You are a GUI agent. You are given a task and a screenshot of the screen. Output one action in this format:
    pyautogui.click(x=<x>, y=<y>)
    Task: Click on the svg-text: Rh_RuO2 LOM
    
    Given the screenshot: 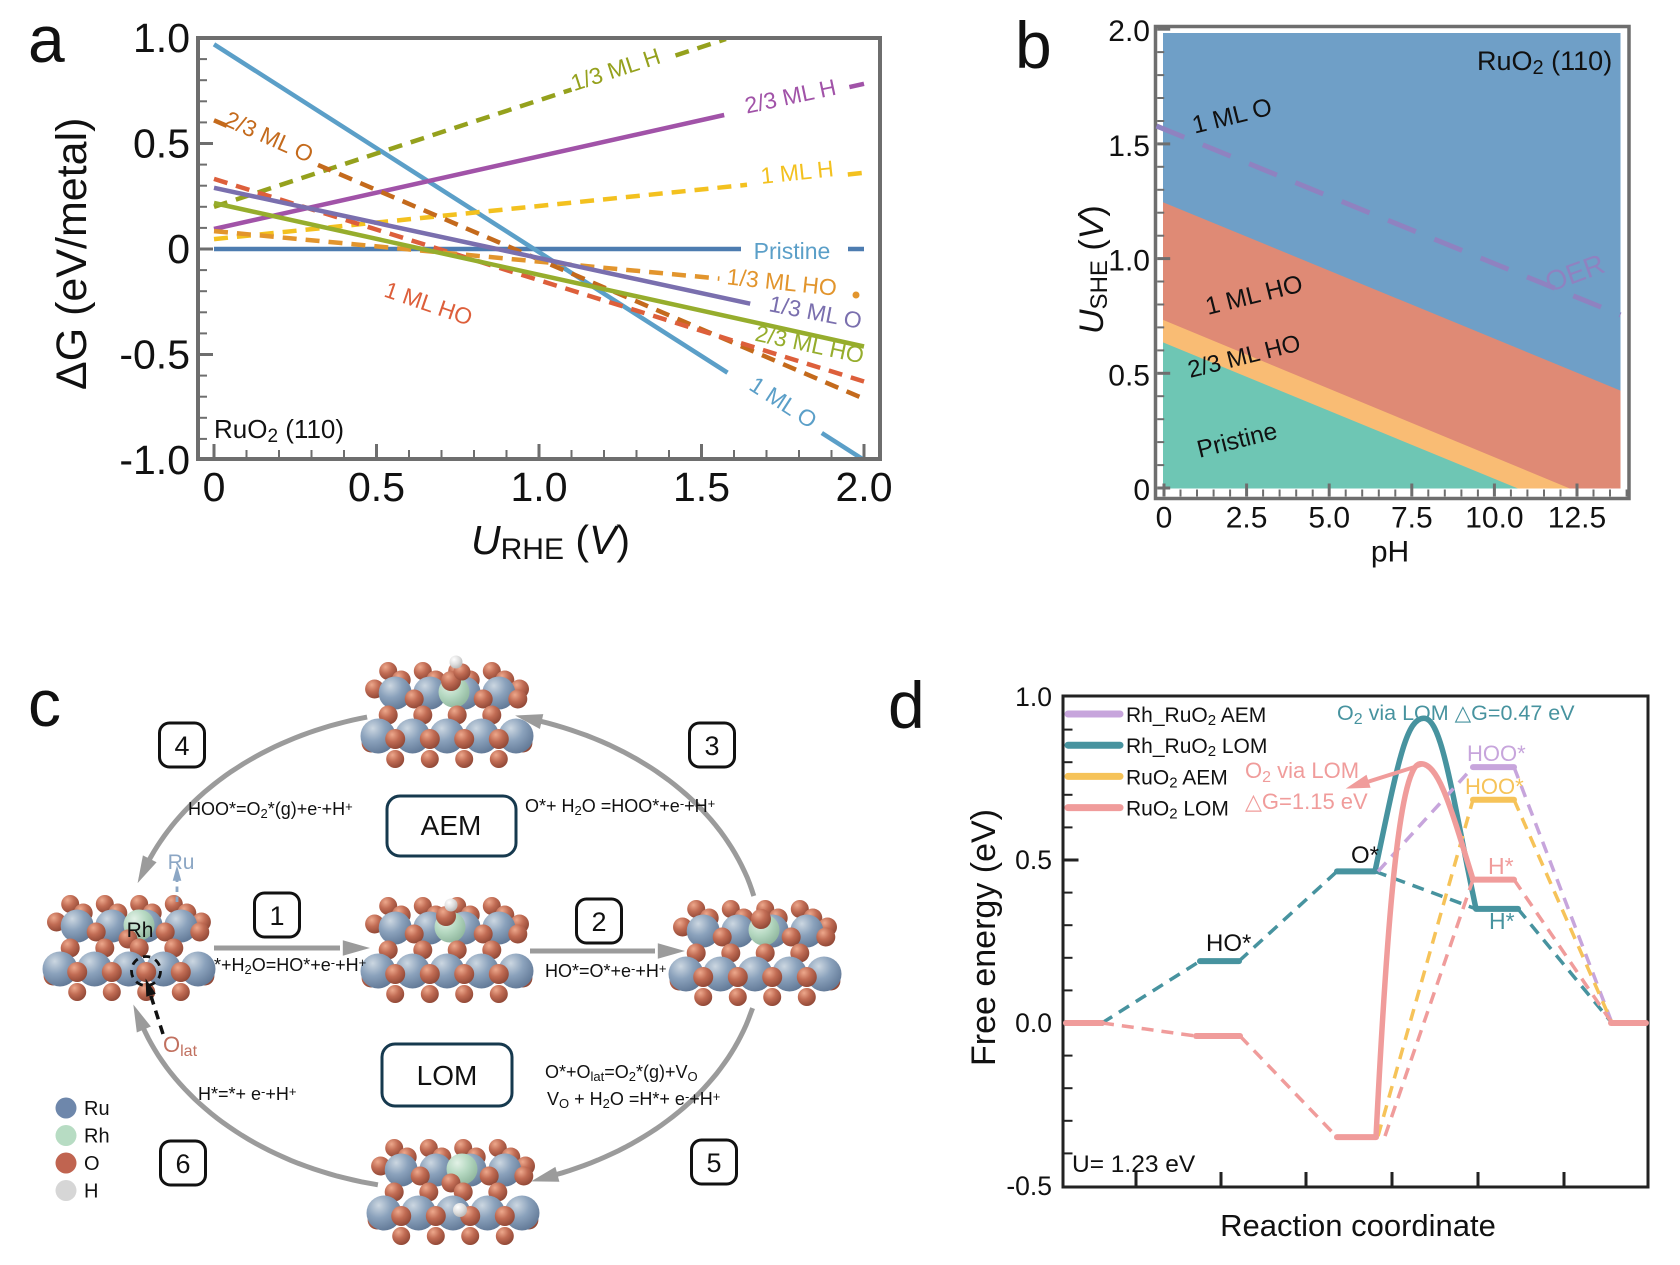 What is the action you would take?
    pyautogui.click(x=1196, y=747)
    